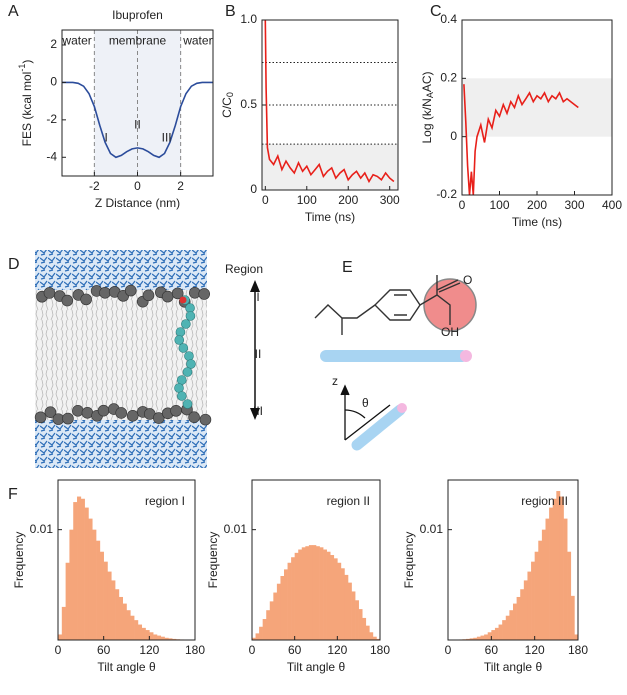 The image size is (627, 695). Describe the element at coordinates (51, 156) in the screenshot. I see `y-tick-label: -4` at that location.